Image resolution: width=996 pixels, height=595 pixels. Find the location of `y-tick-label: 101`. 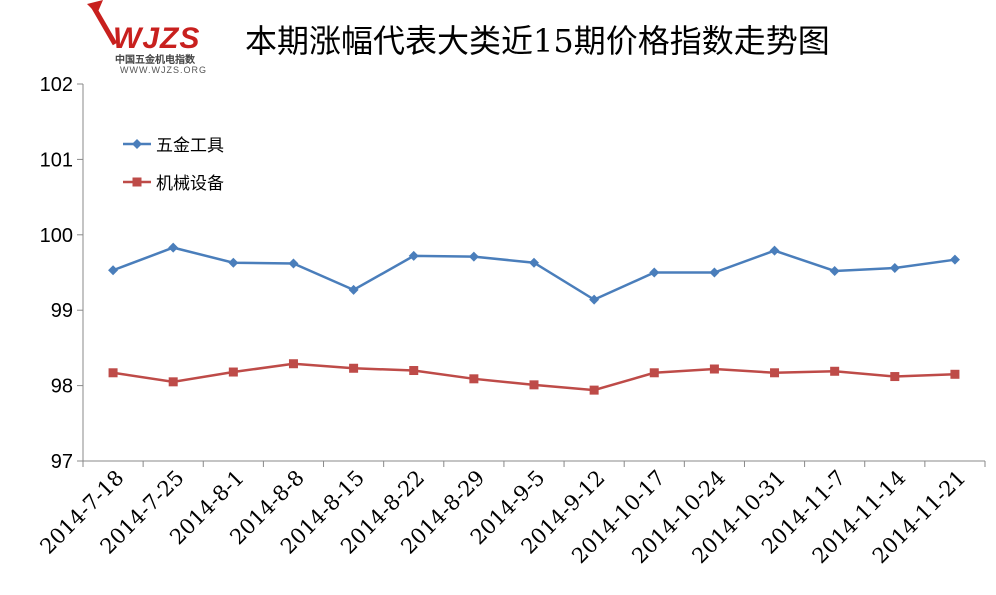

y-tick-label: 101 is located at coordinates (56, 160).